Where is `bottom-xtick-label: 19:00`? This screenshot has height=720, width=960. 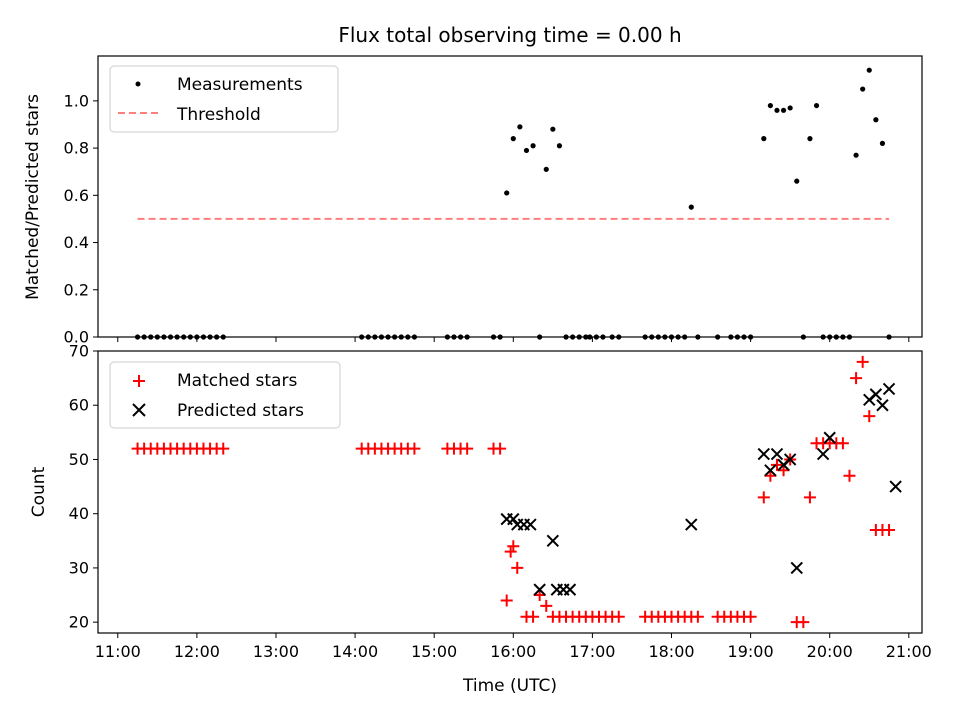
bottom-xtick-label: 19:00 is located at coordinates (751, 651).